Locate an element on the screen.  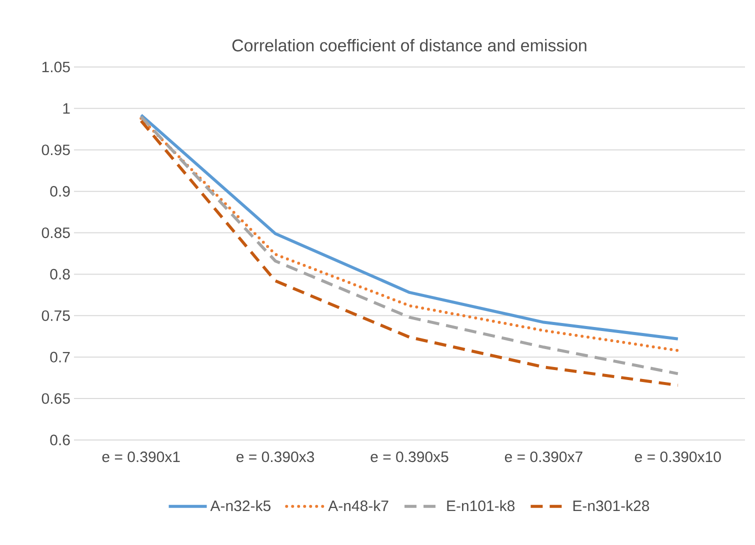
y-tick-label: 0.8 is located at coordinates (60, 274).